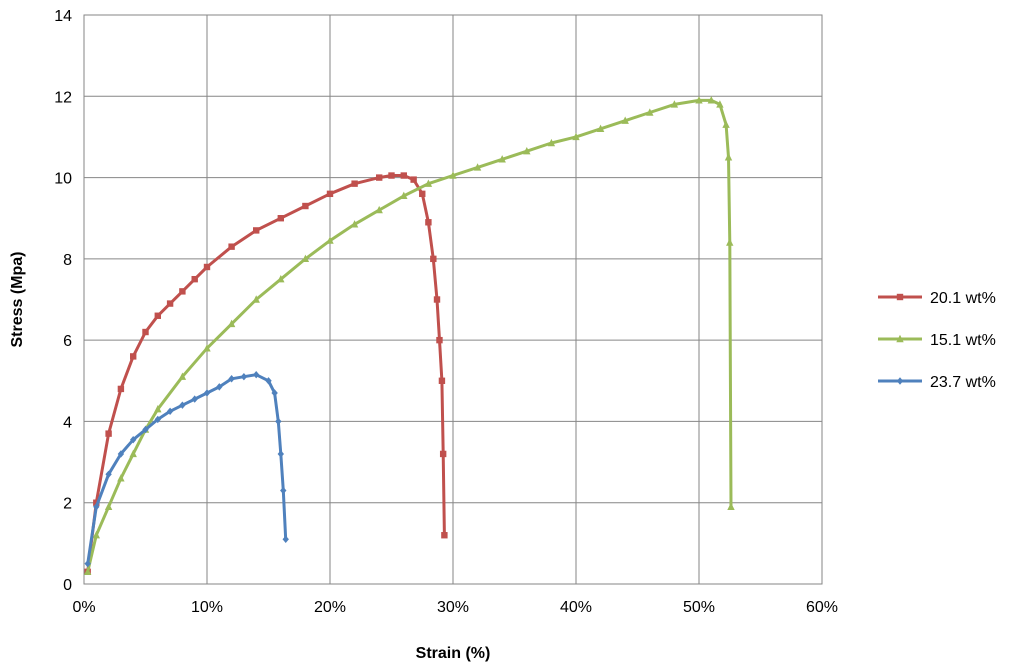 Image resolution: width=1024 pixels, height=671 pixels. I want to click on legend-item: 20.1 wt%, so click(937, 298).